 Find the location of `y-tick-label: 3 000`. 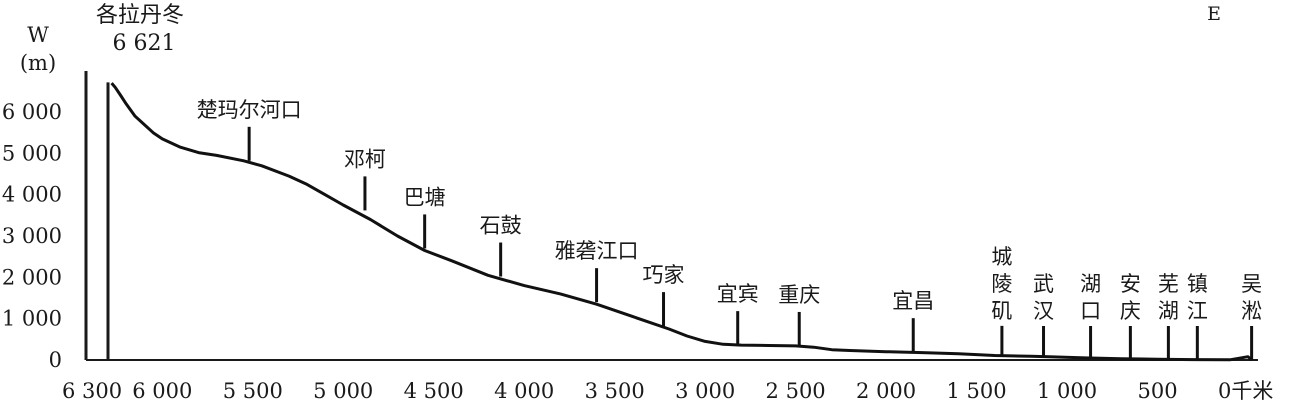

y-tick-label: 3 000 is located at coordinates (32, 236).